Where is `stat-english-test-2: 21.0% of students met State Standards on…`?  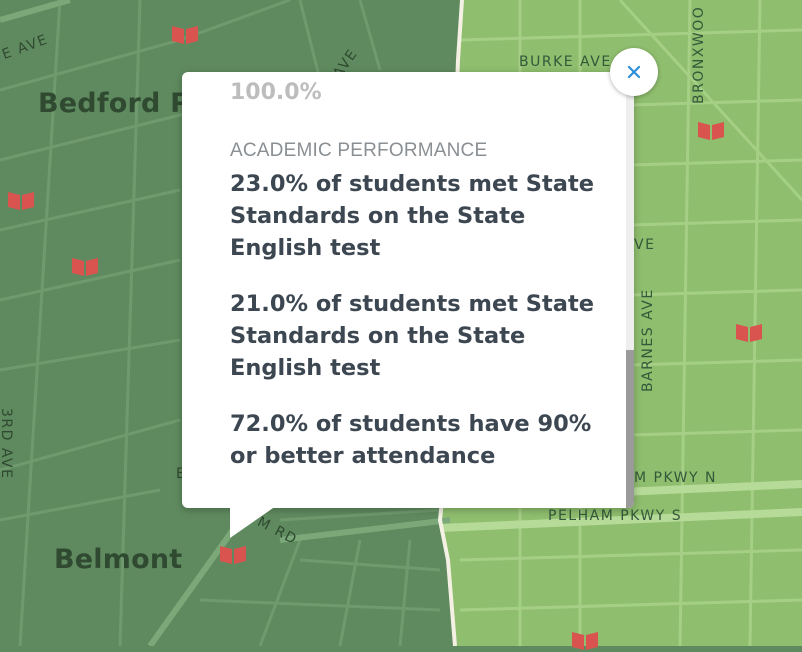 stat-english-test-2: 21.0% of students met State Standards on… is located at coordinates (412, 336).